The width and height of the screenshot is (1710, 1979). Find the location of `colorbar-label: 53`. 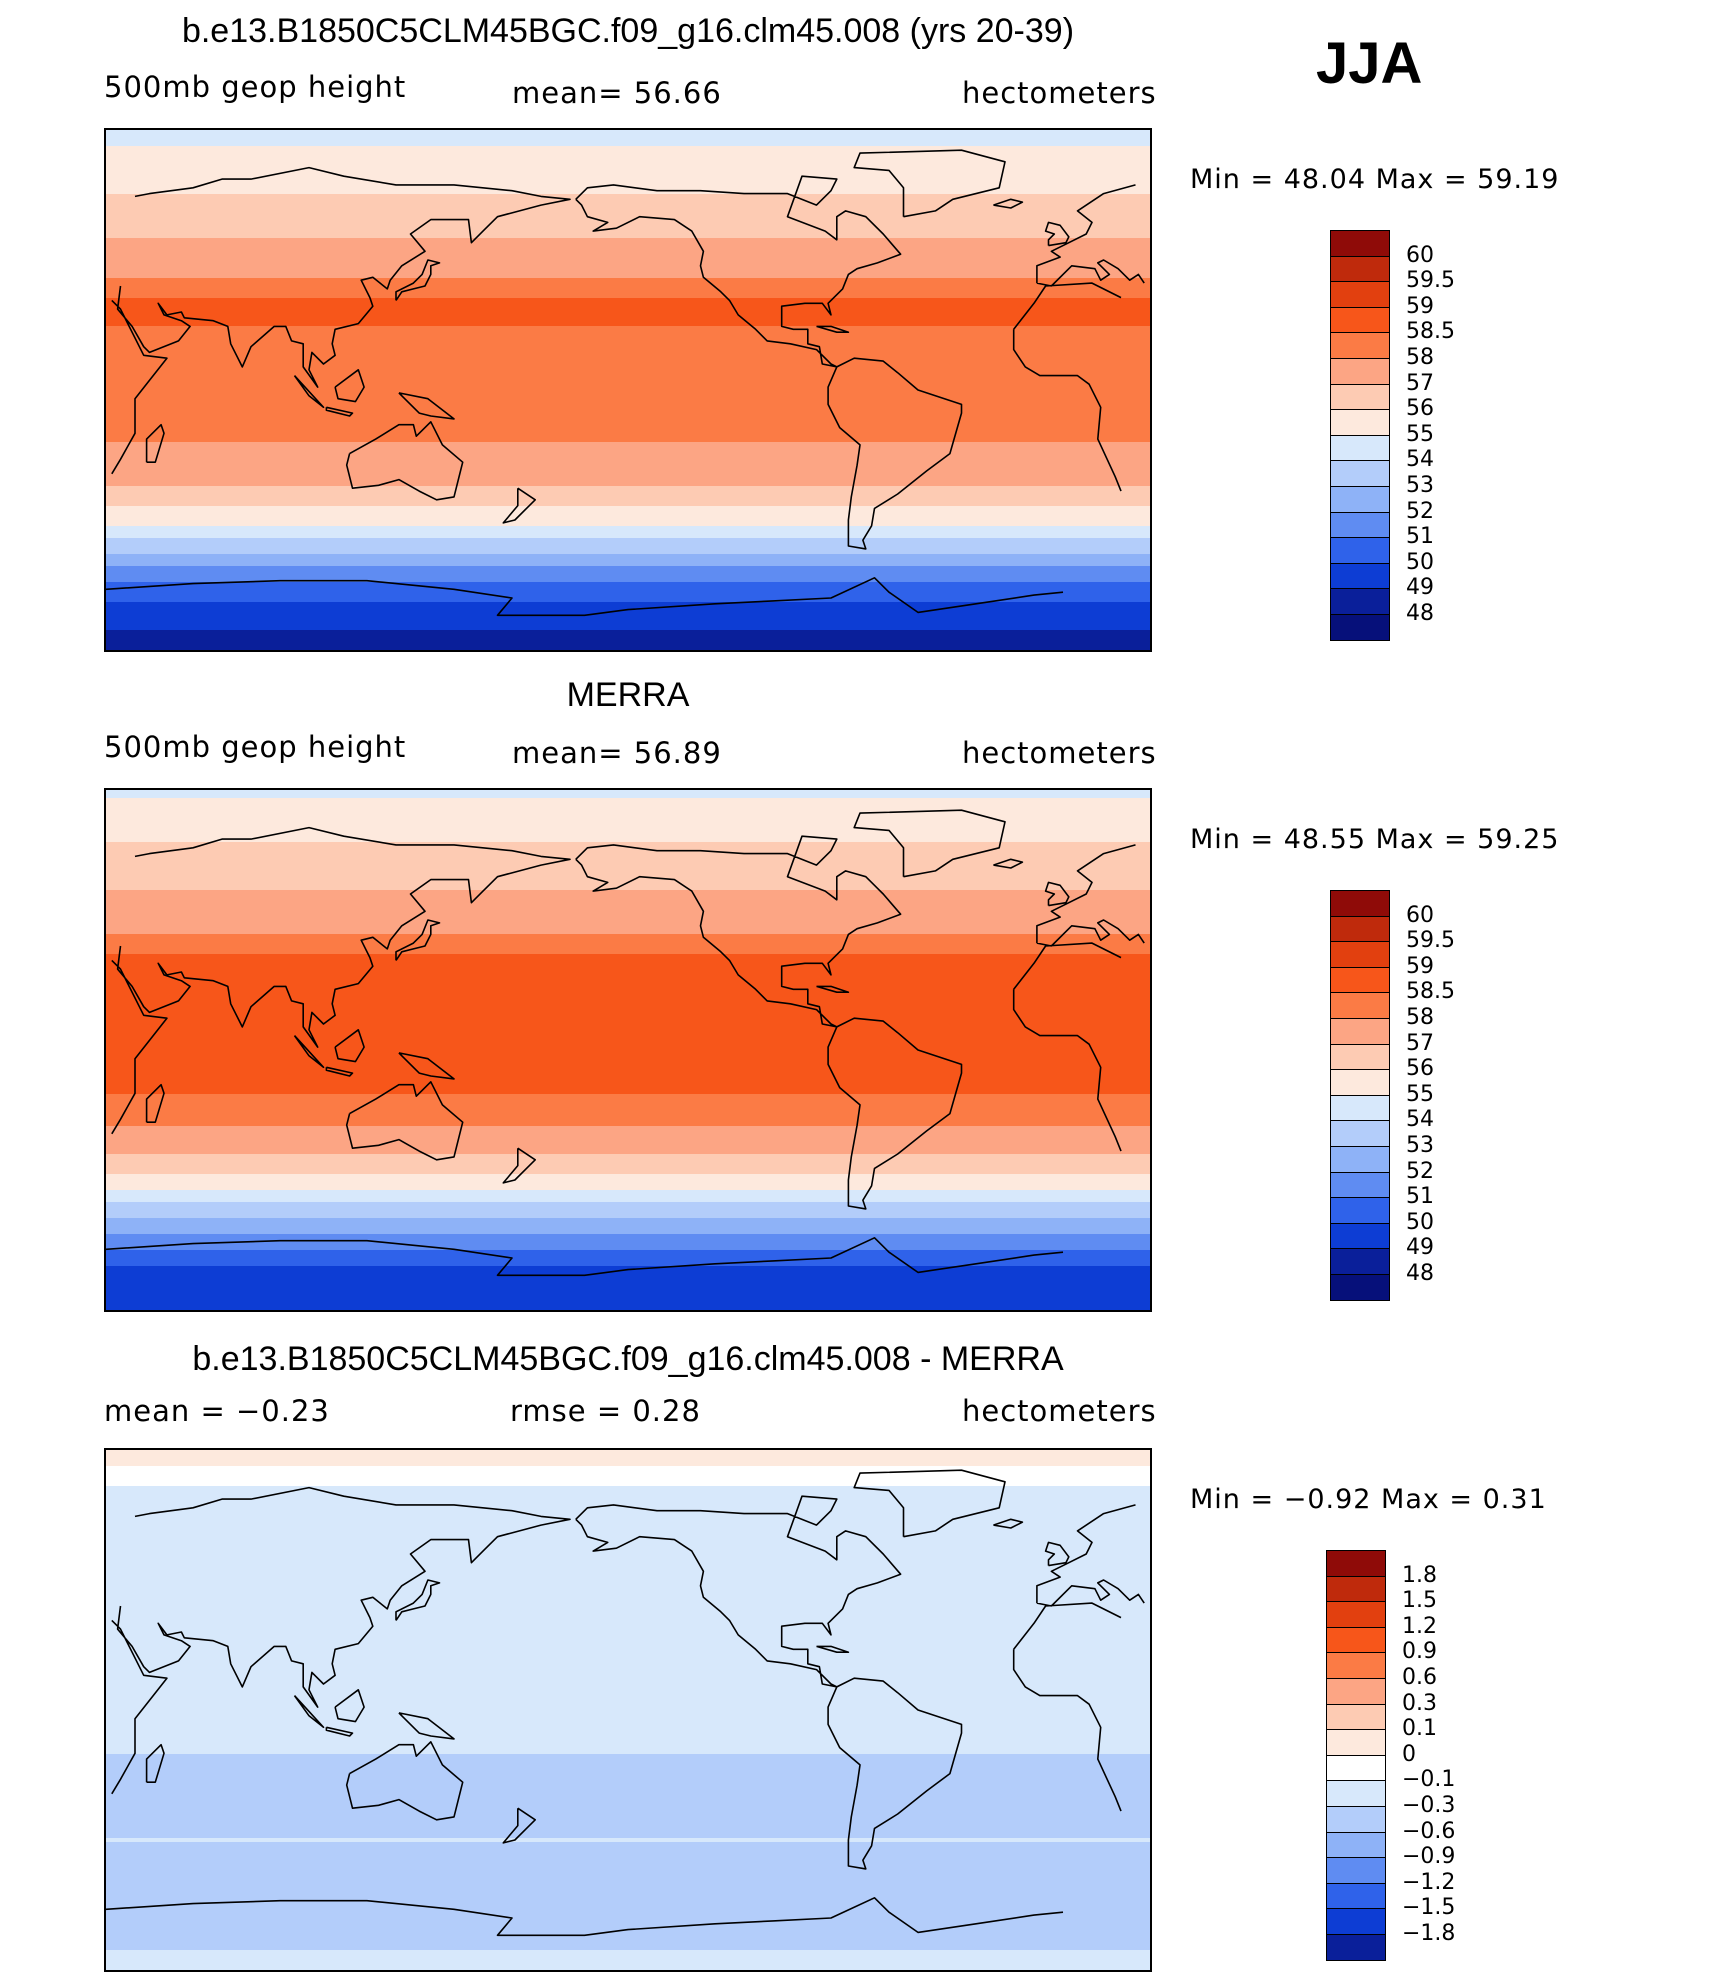

colorbar-label: 53 is located at coordinates (1420, 1145).